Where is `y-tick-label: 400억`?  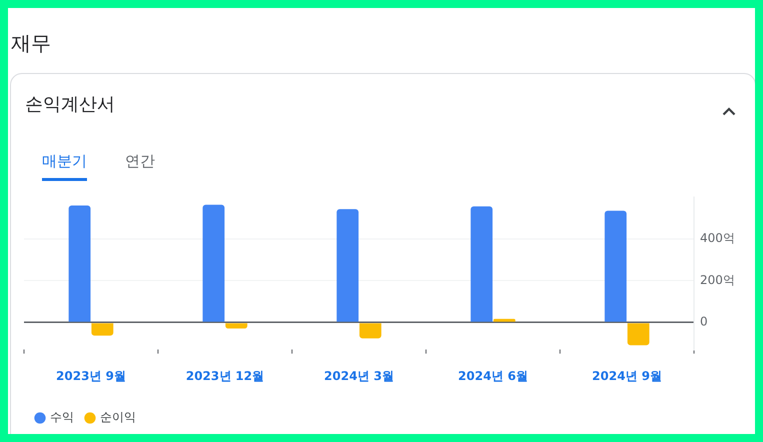 y-tick-label: 400억 is located at coordinates (717, 238).